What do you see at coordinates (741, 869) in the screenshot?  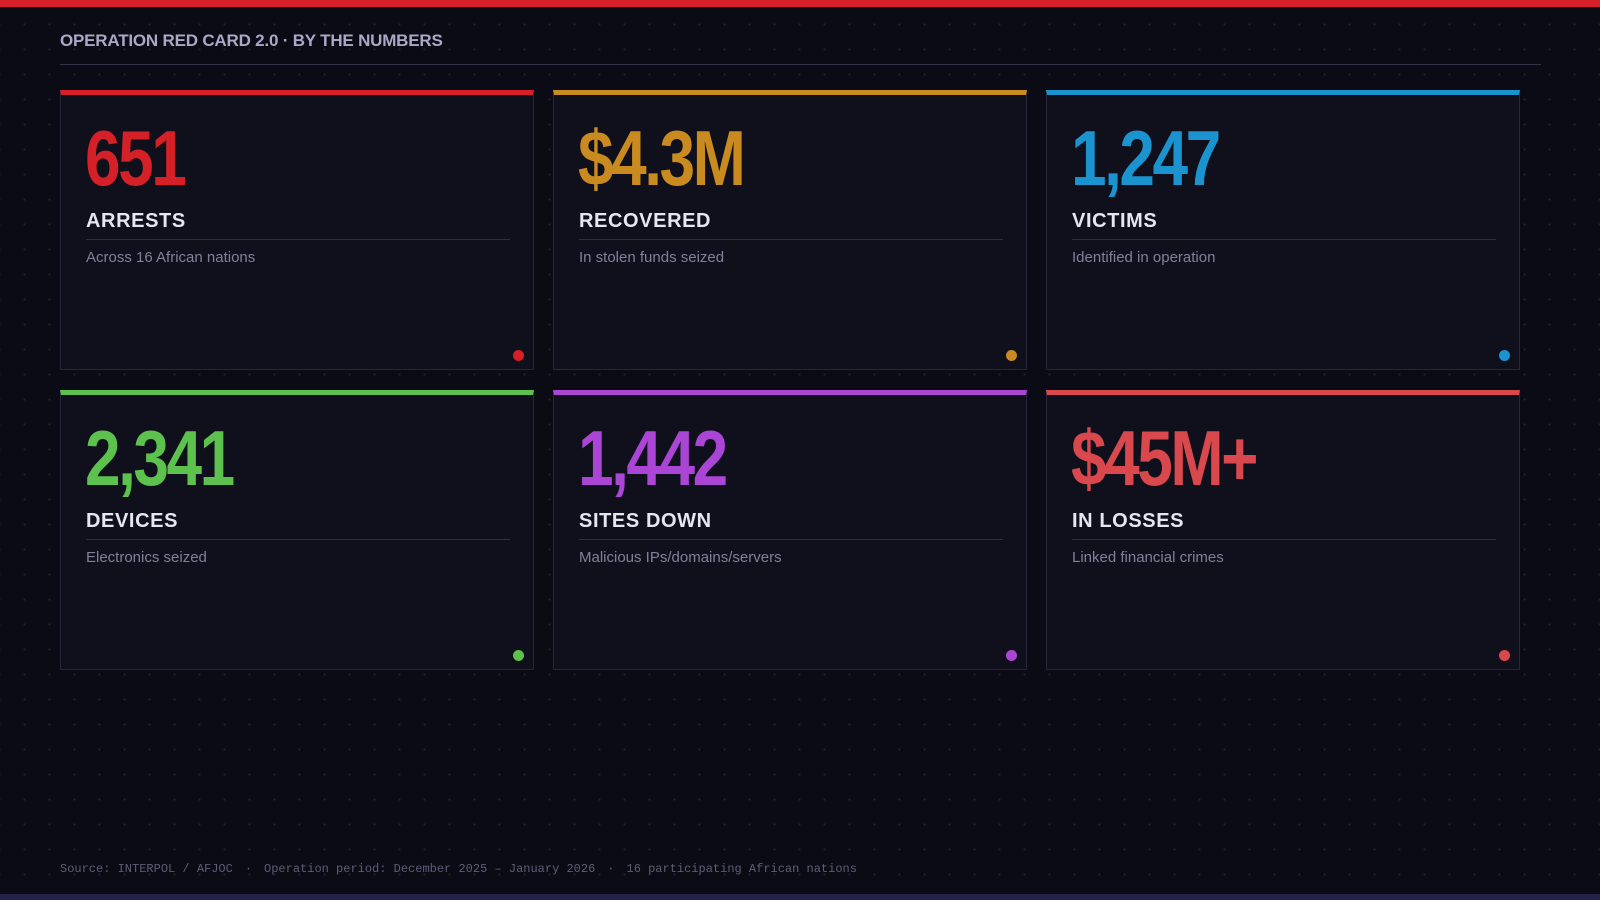 I see `footer-nations: 16 participating African nations` at bounding box center [741, 869].